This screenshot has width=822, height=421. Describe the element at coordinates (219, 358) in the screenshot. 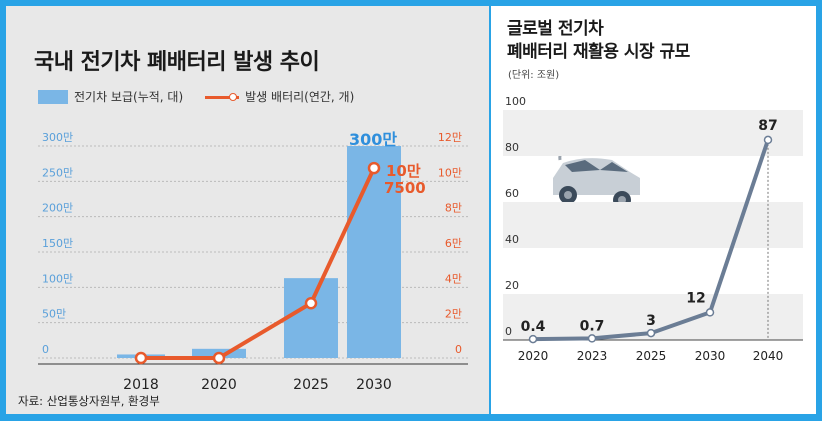

I see `line-point-2020` at that location.